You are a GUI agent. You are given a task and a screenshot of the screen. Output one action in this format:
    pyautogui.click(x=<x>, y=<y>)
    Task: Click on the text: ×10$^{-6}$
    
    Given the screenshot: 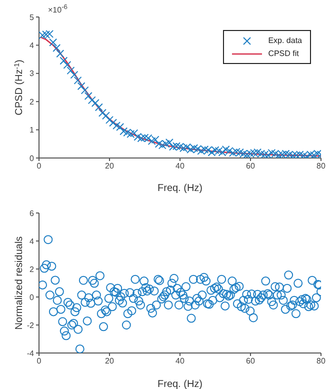 What is the action you would take?
    pyautogui.click(x=58, y=9)
    